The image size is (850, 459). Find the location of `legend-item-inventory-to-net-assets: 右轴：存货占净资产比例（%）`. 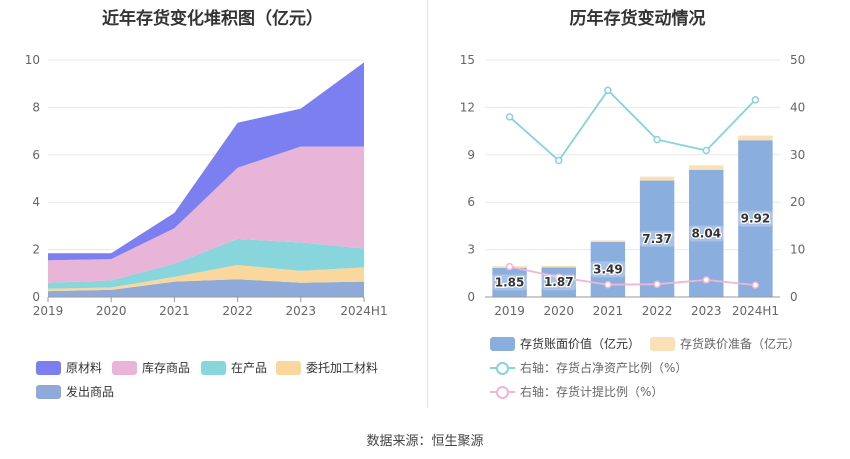

legend-item-inventory-to-net-assets: 右轴：存货占净资产比例（%） is located at coordinates (588, 367).